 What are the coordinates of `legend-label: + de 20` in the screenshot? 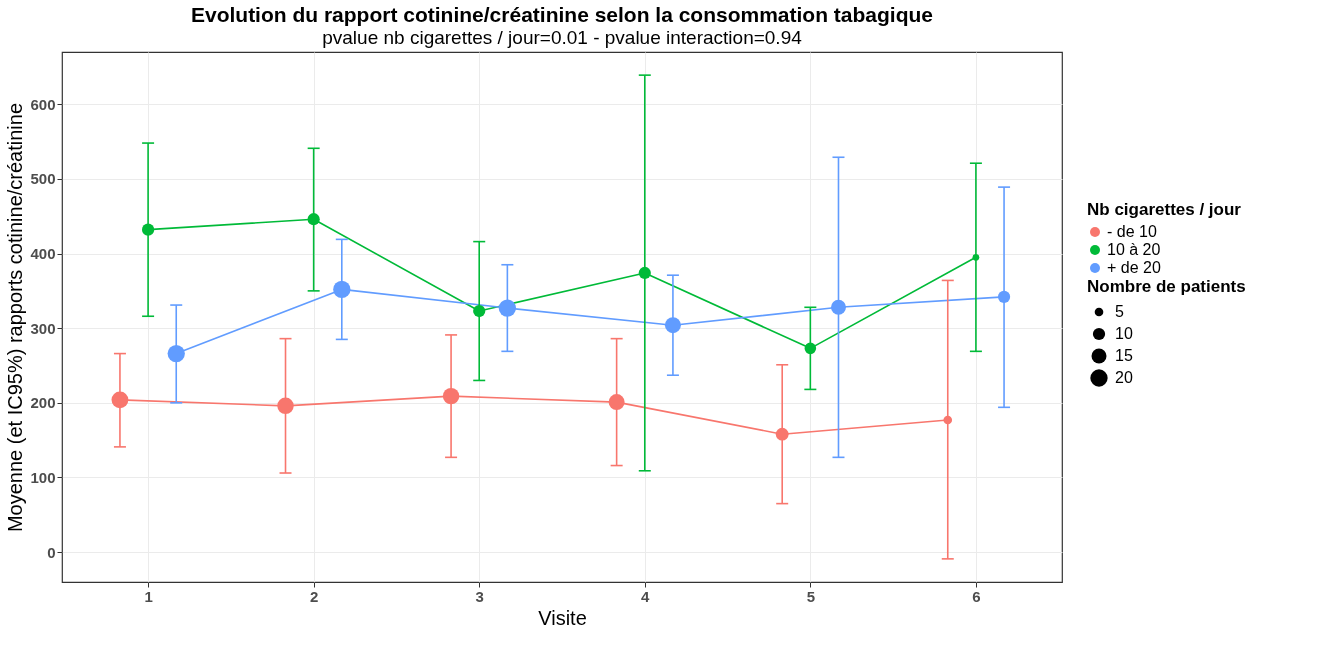 It's located at (1134, 267).